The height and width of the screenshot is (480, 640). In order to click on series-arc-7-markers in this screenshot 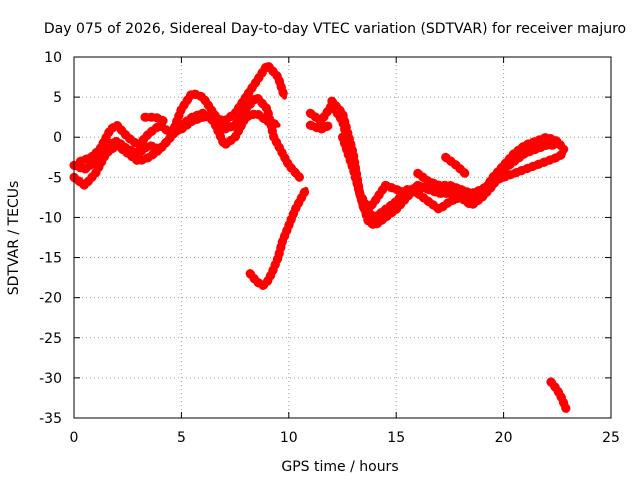, I will do `click(278, 237)`.